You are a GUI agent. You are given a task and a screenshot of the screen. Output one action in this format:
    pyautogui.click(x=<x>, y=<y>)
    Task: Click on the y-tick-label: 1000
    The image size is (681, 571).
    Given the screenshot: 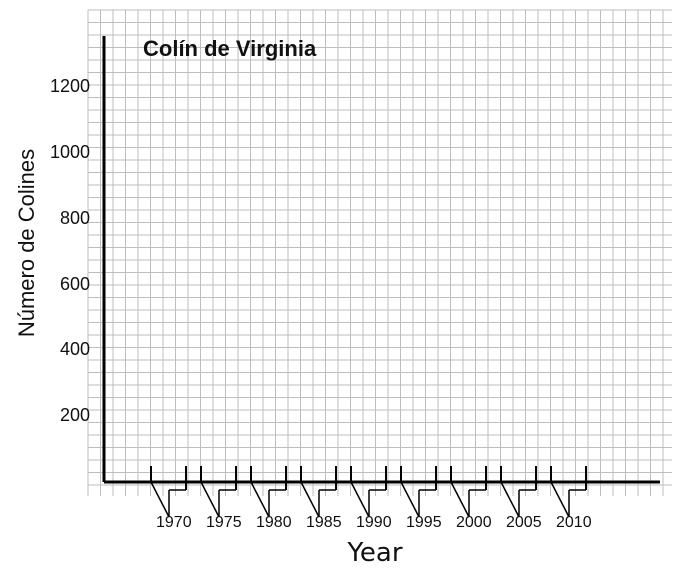 What is the action you would take?
    pyautogui.click(x=69, y=151)
    